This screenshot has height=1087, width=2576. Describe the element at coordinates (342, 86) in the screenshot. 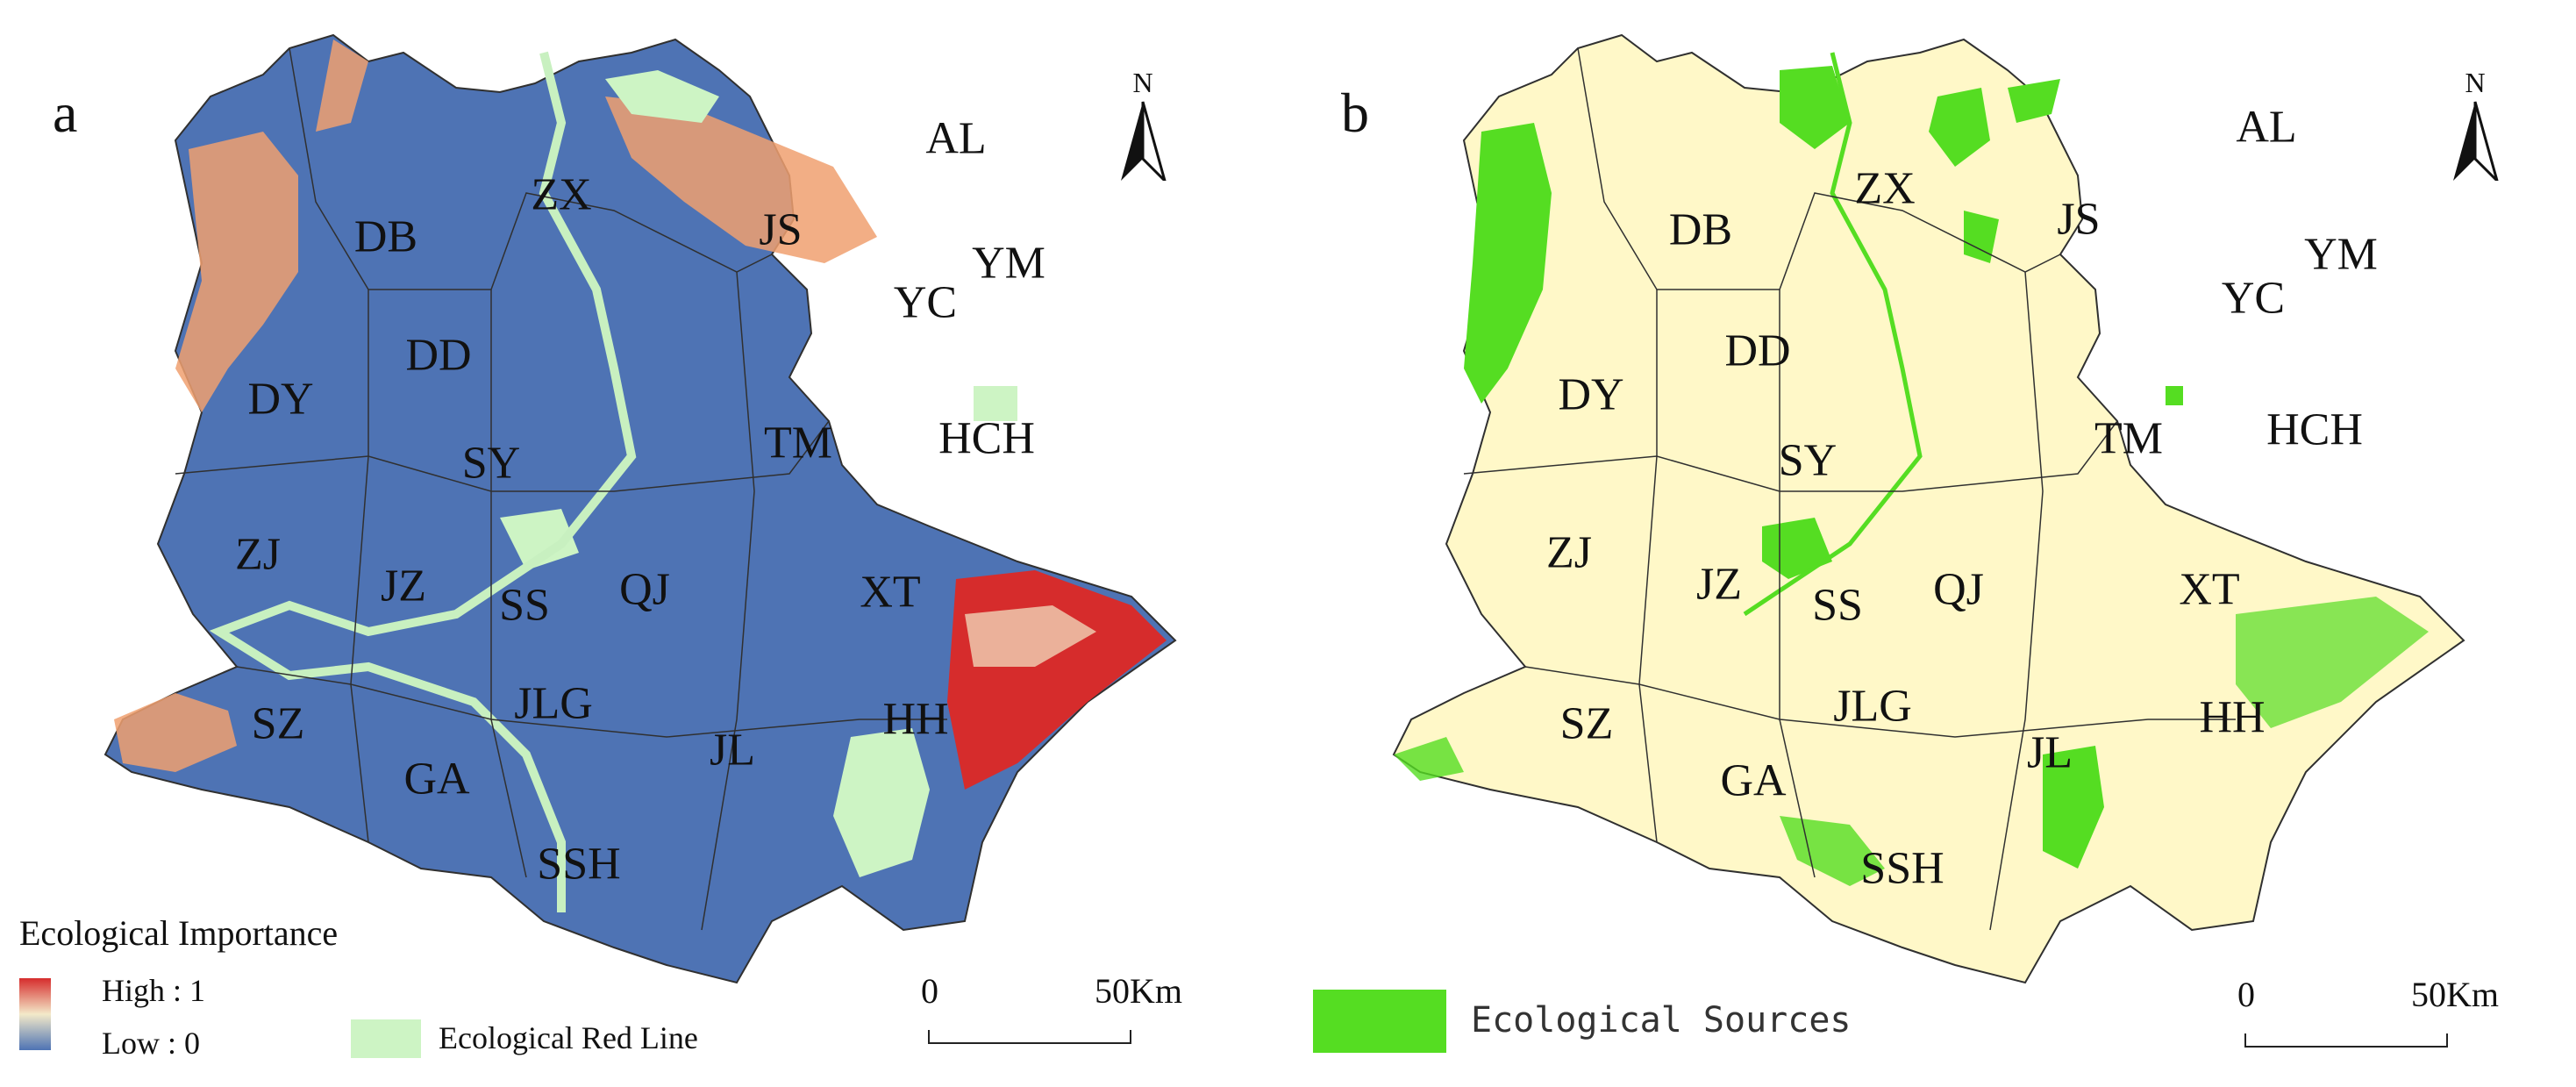

I see `importance-patch-north` at that location.